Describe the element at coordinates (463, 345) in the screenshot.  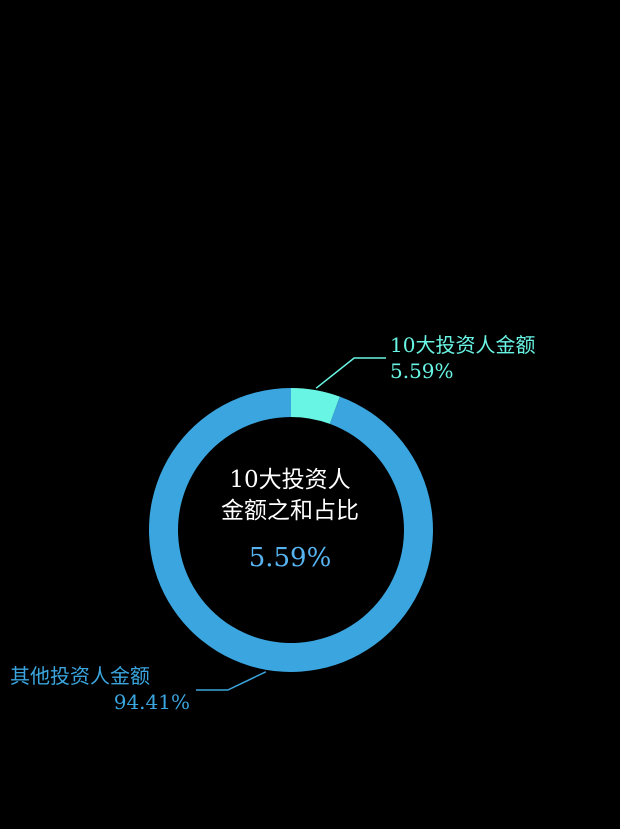
I see `slice-label-top10-name: 10大投资人金额` at that location.